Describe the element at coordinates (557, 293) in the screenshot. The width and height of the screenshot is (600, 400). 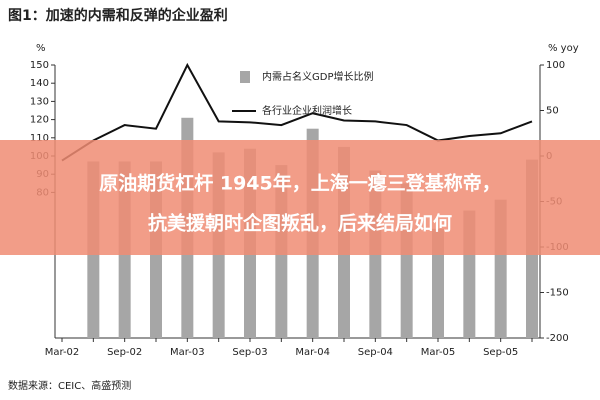
I see `y2-tick-label: -150` at that location.